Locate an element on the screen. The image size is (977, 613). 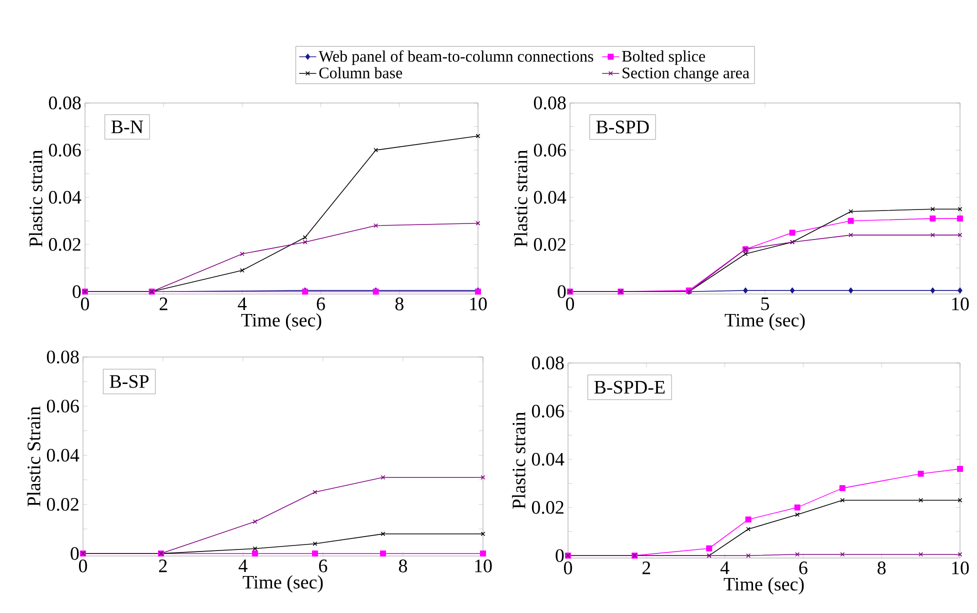
legend-label: Section change area is located at coordinates (686, 74).